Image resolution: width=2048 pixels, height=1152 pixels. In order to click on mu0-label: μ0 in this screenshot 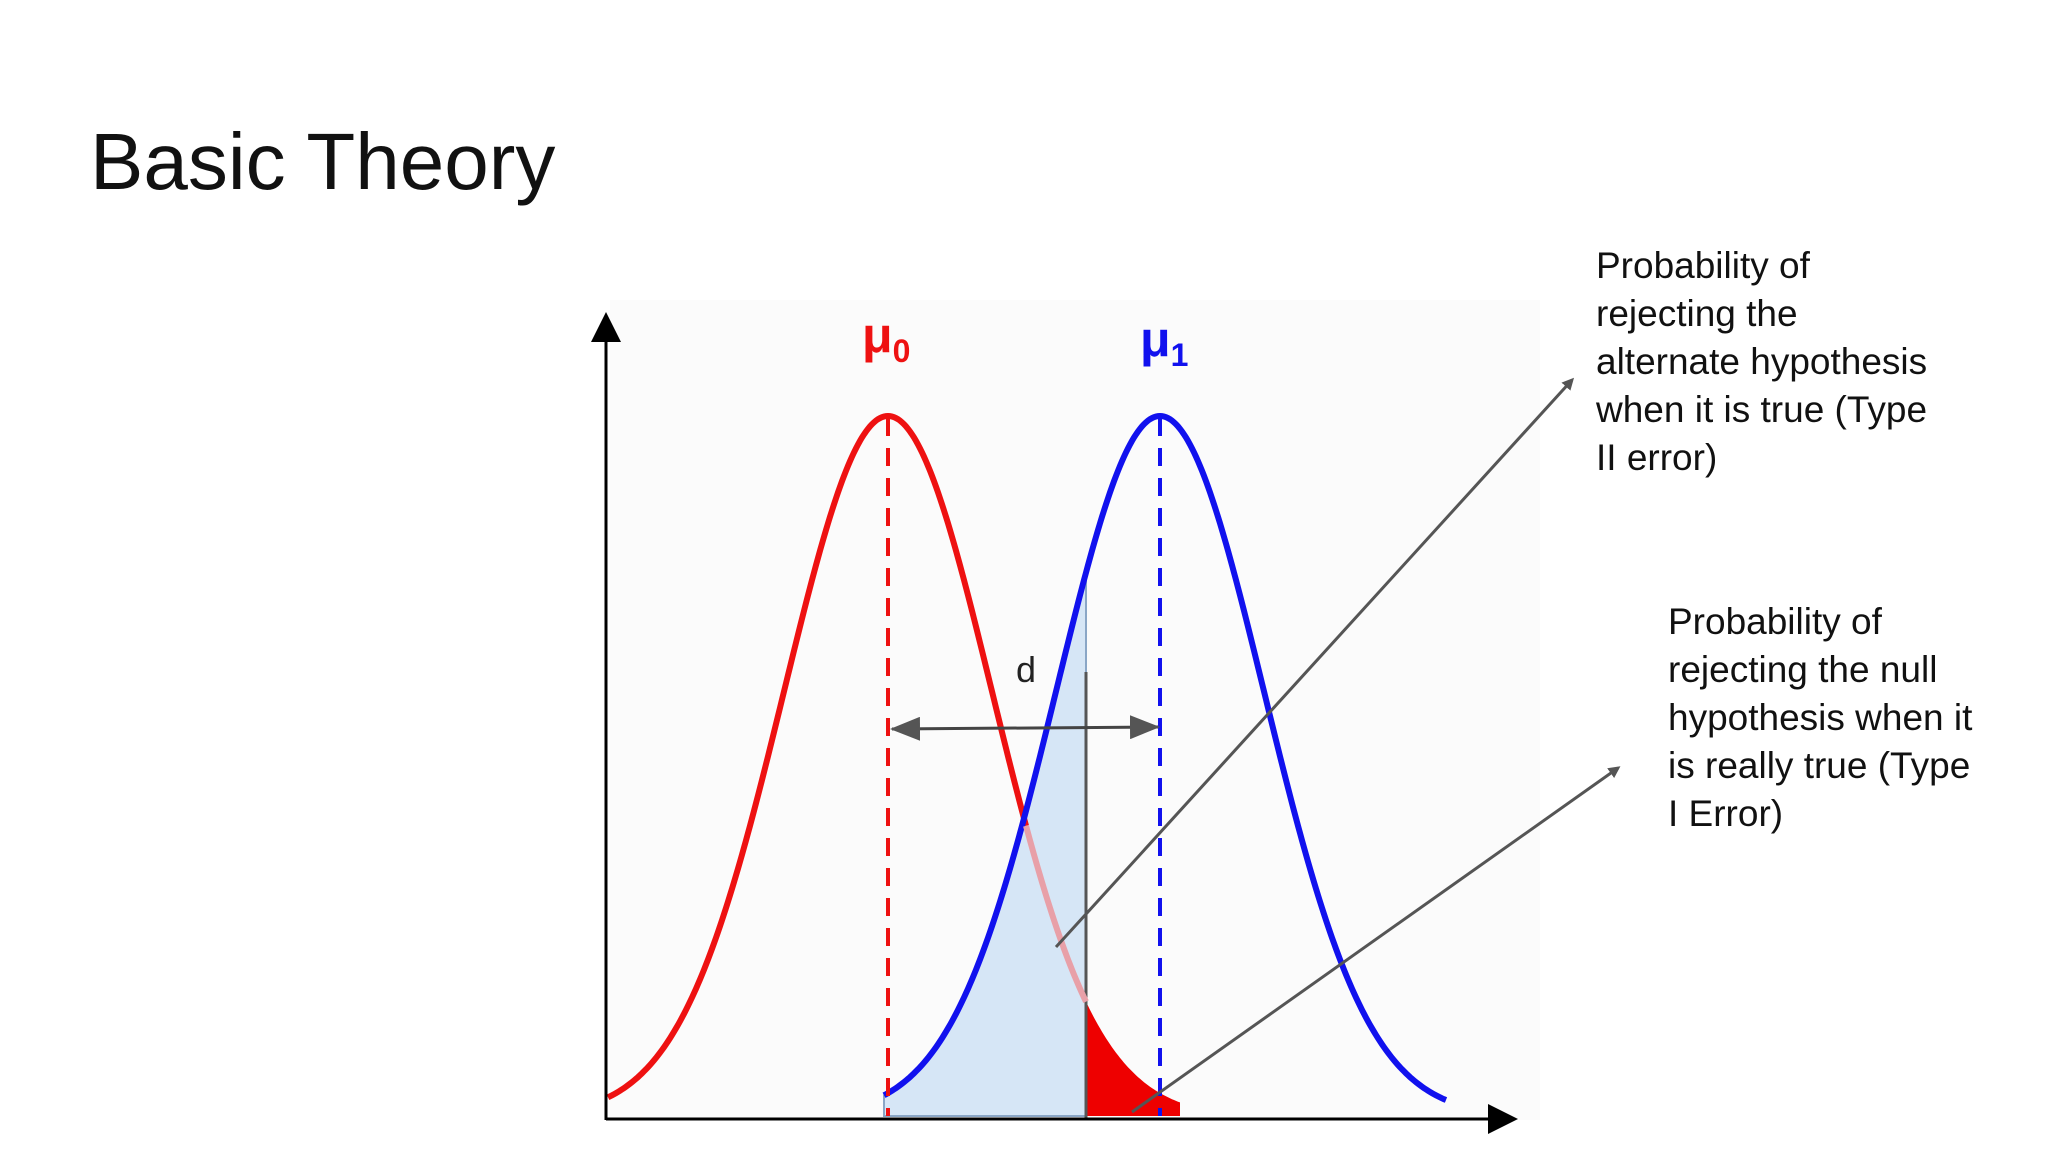, I will do `click(886, 338)`.